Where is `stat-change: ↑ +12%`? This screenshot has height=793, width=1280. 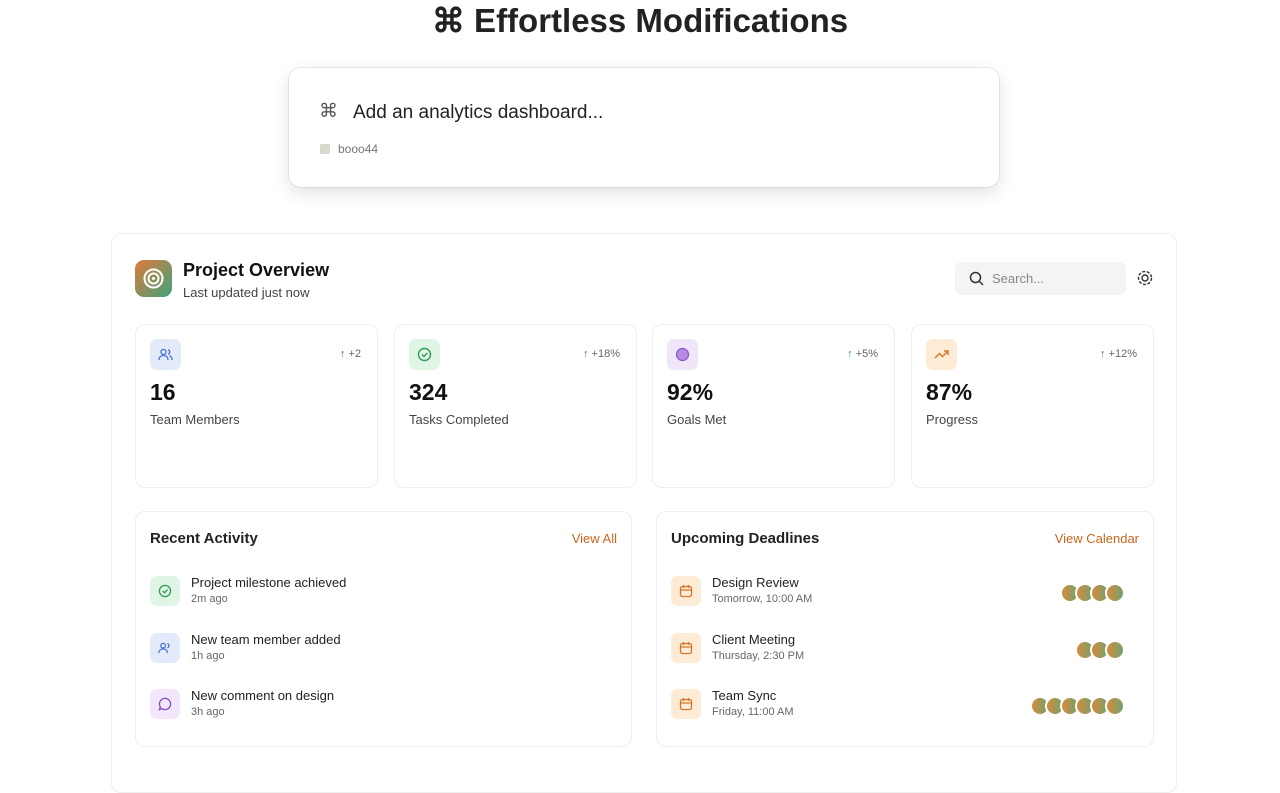 stat-change: ↑ +12% is located at coordinates (1118, 354).